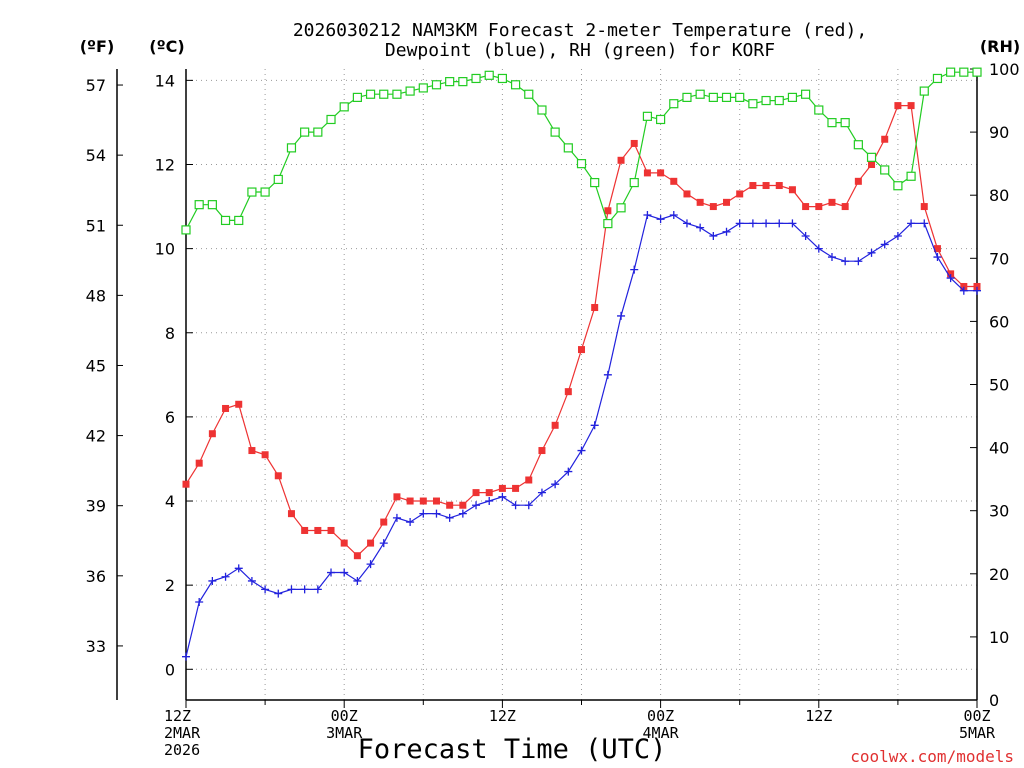  What do you see at coordinates (999, 258) in the screenshot?
I see `rh-tick-label: 70` at bounding box center [999, 258].